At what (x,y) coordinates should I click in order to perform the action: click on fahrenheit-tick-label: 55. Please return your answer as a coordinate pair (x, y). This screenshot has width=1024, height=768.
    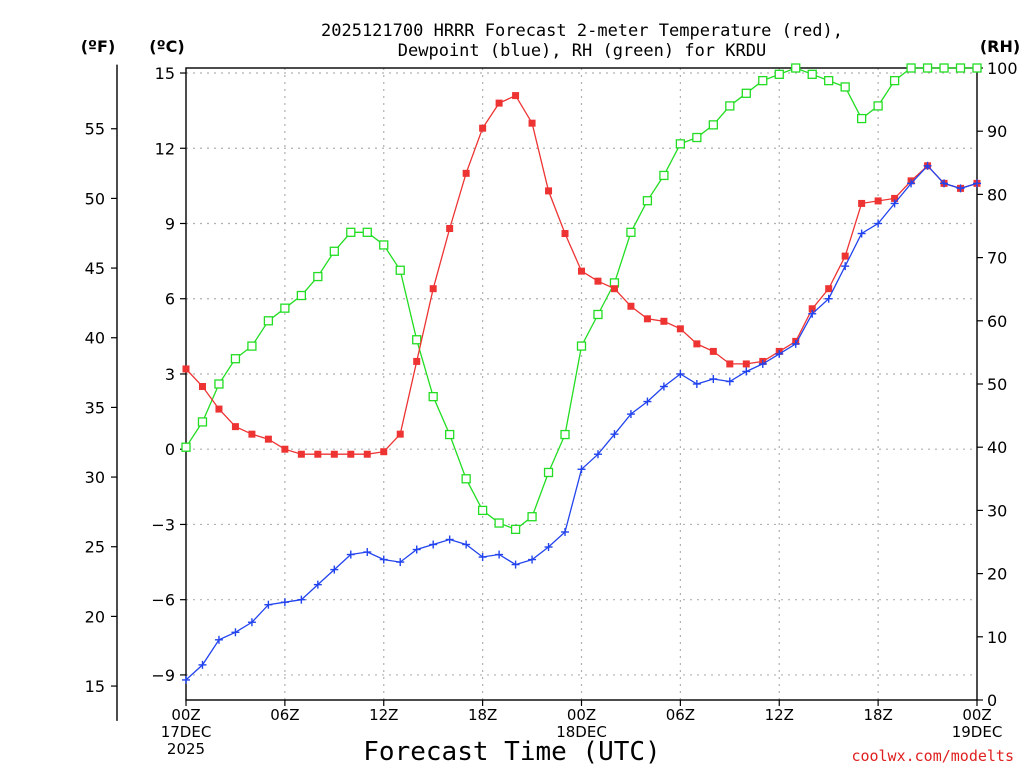
    Looking at the image, I should click on (95, 129).